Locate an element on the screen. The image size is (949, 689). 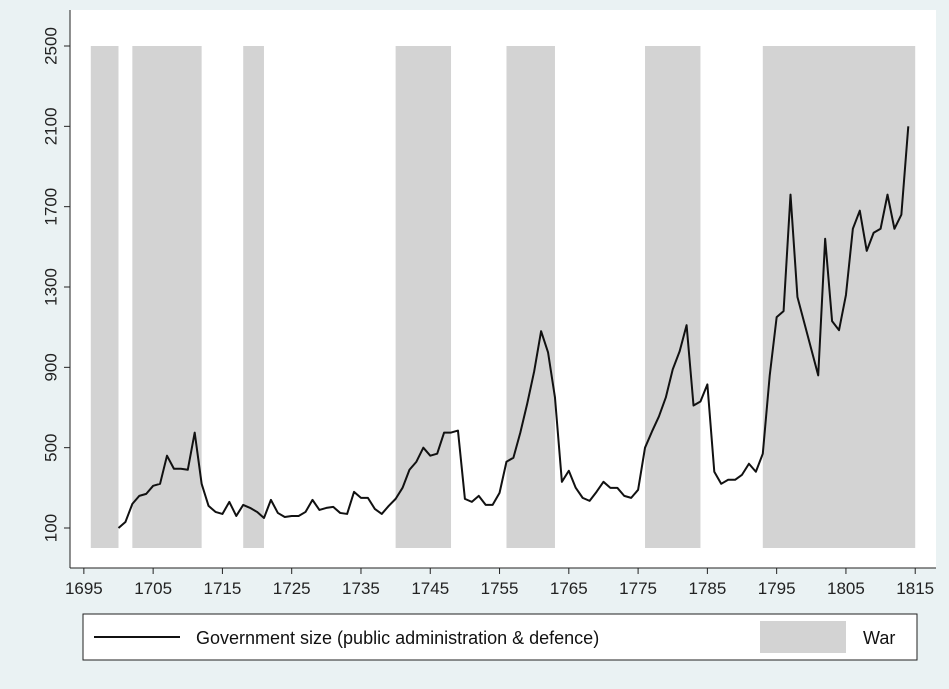
x-tick-label-1805: 1805 is located at coordinates (846, 588).